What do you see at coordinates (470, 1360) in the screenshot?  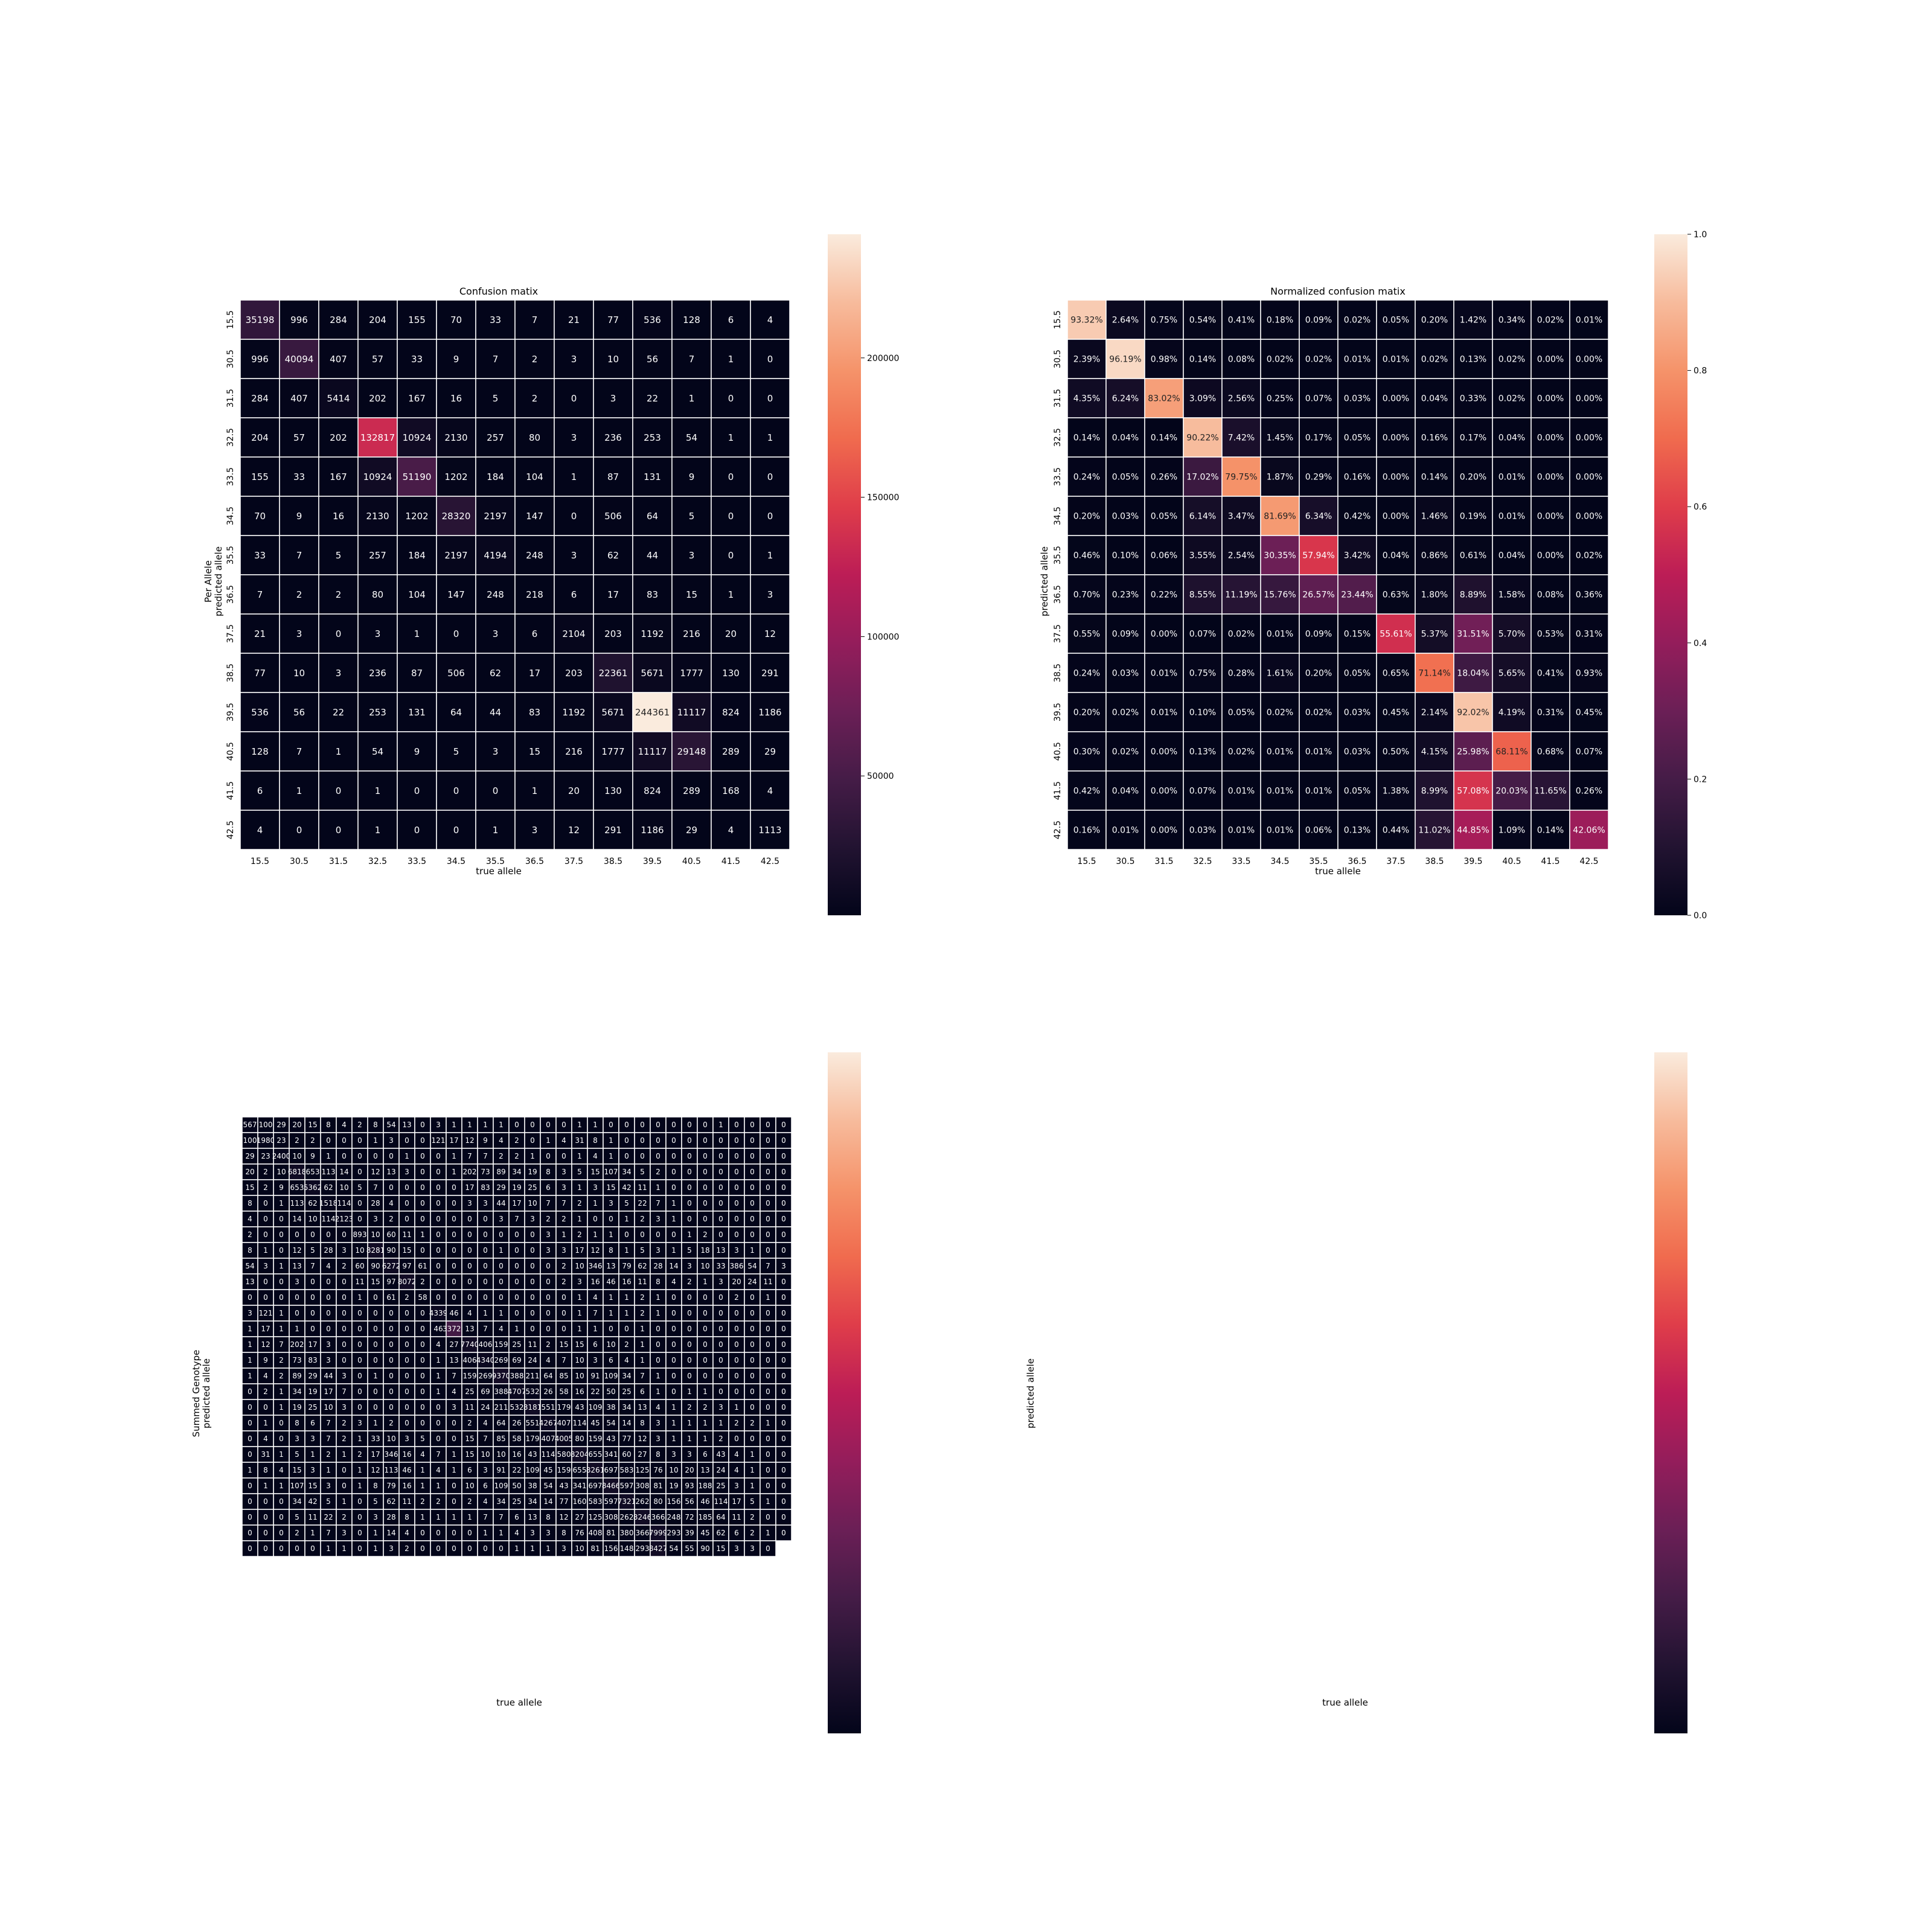 I see `cell-value-label: 406` at bounding box center [470, 1360].